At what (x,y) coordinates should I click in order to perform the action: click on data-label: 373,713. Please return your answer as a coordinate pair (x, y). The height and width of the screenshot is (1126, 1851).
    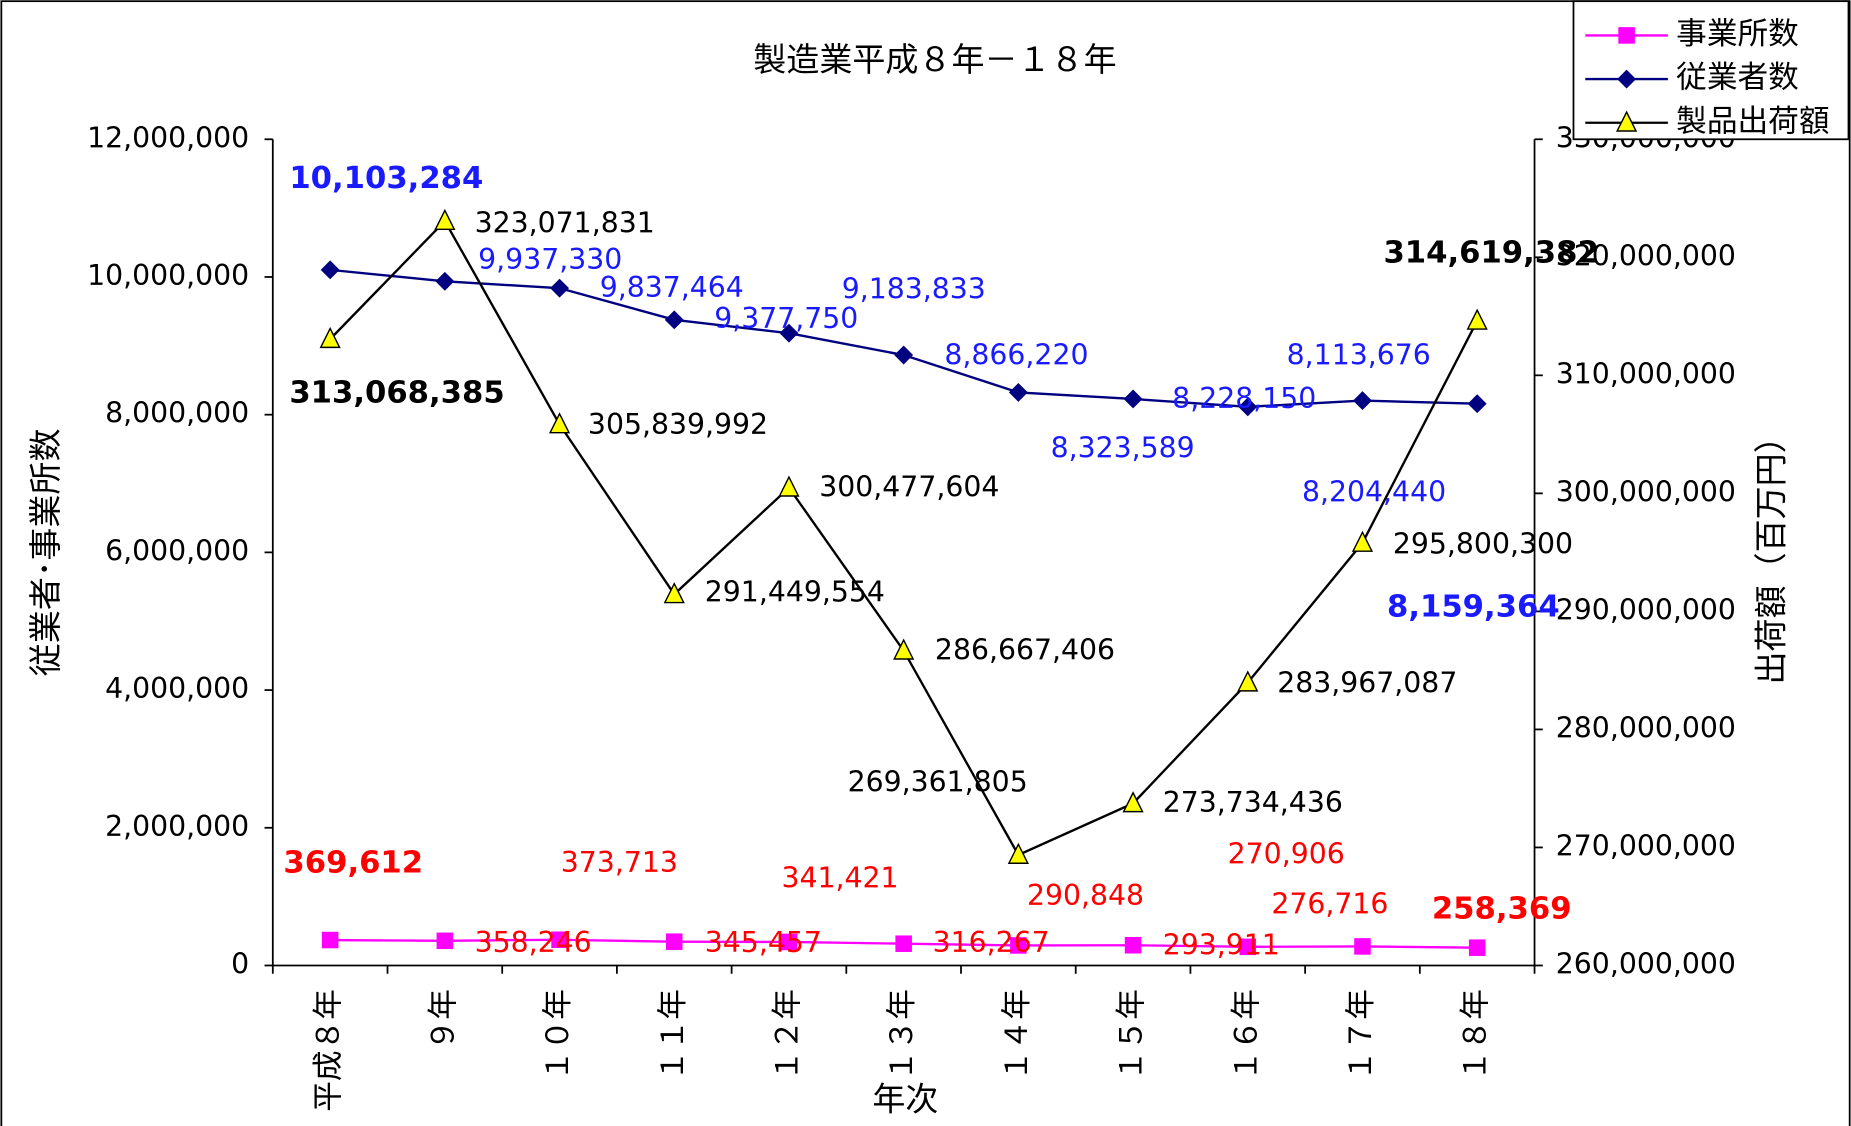
    Looking at the image, I should click on (619, 862).